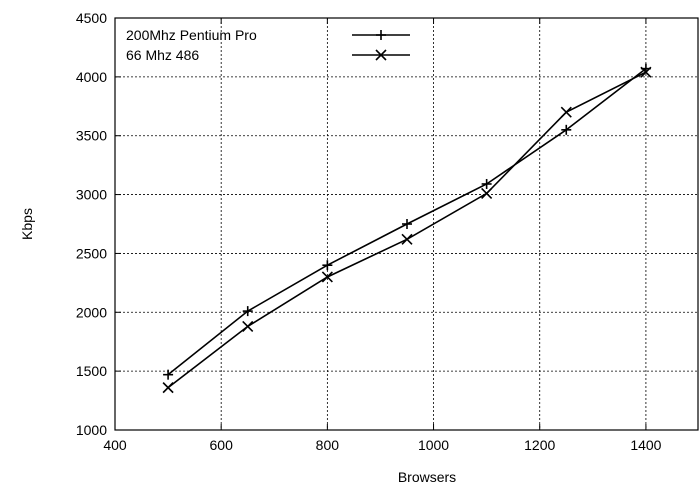 The image size is (699, 487). I want to click on x-tick-label: 600, so click(222, 445).